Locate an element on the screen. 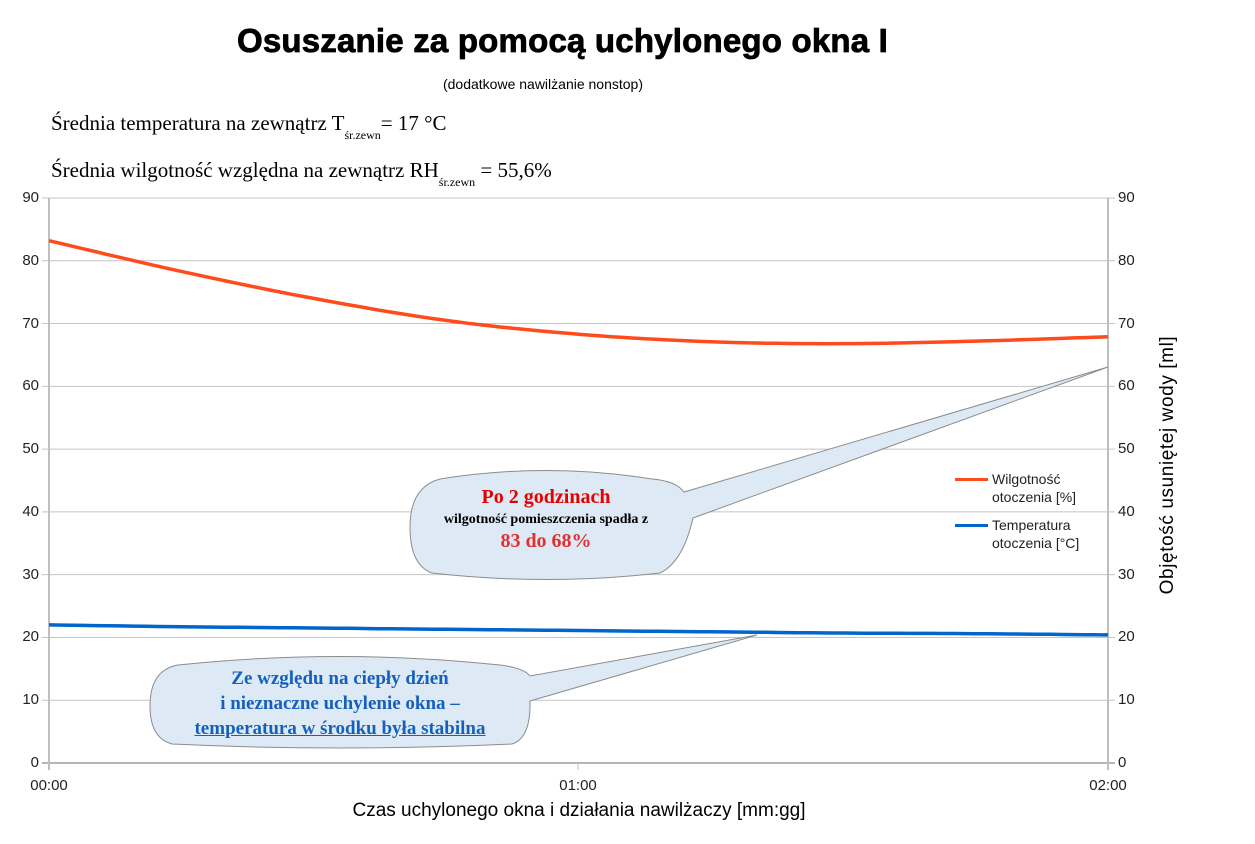 The width and height of the screenshot is (1255, 844). temperature-callout-shape is located at coordinates (453, 691).